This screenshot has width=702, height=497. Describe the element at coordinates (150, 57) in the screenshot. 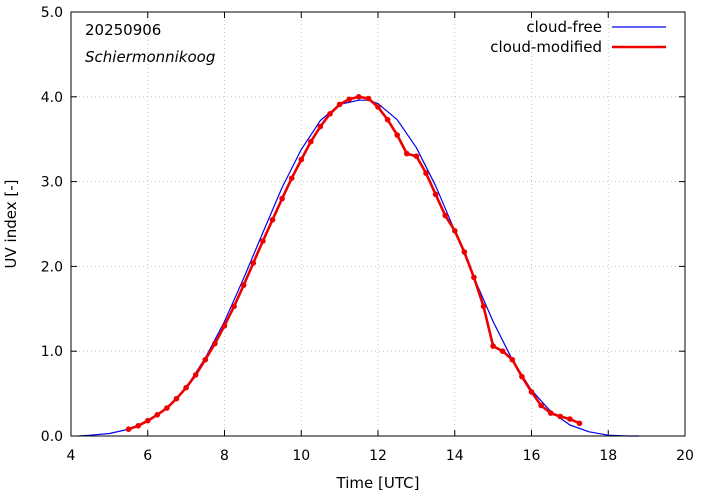

I see `annotation-location: Schiermonnikoog` at that location.